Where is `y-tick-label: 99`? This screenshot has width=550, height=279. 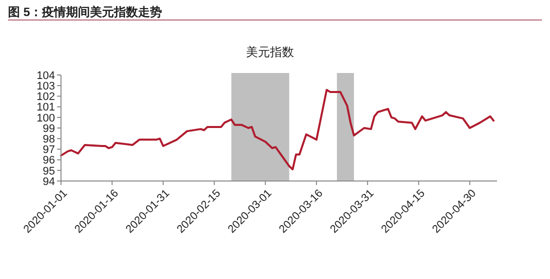 y-tick-label: 99 is located at coordinates (48, 128).